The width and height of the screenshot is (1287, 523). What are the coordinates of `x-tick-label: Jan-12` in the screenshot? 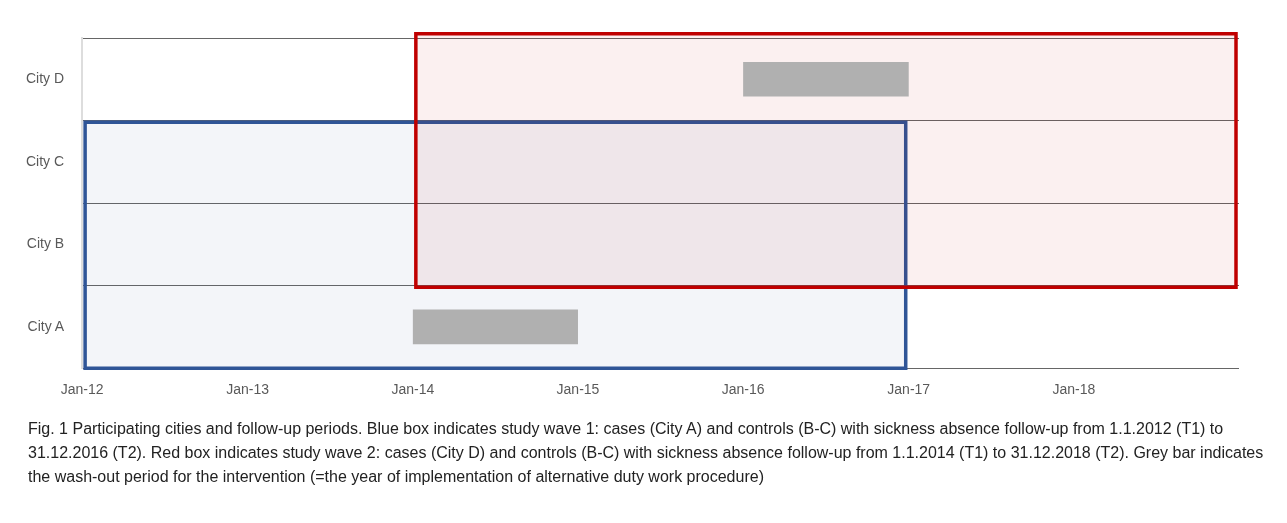 It's located at (82, 389).